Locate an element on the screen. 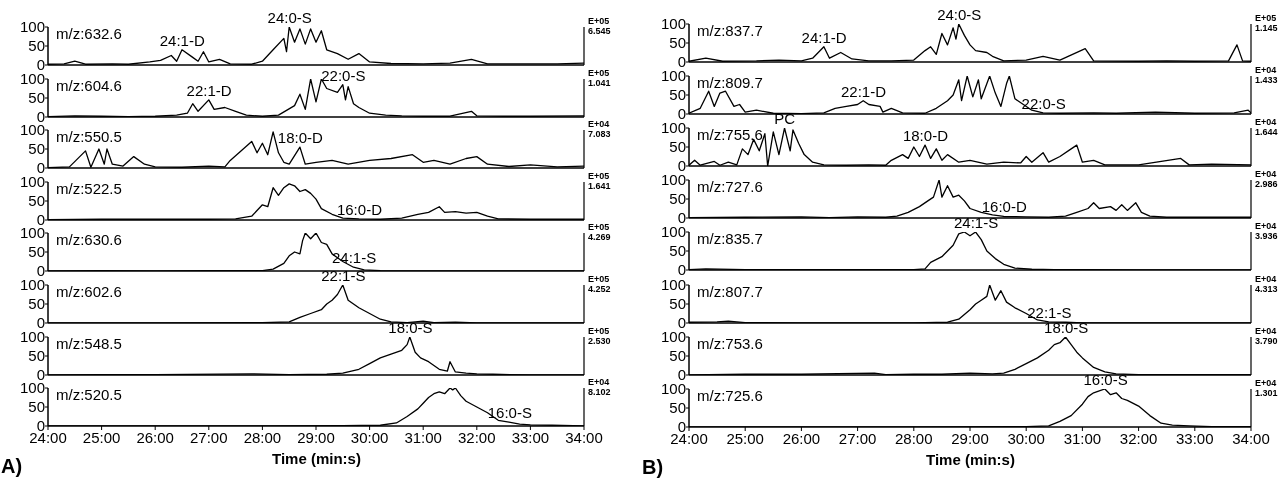 This screenshot has width=1286, height=479. annotation: m/z:632.6 is located at coordinates (89, 33).